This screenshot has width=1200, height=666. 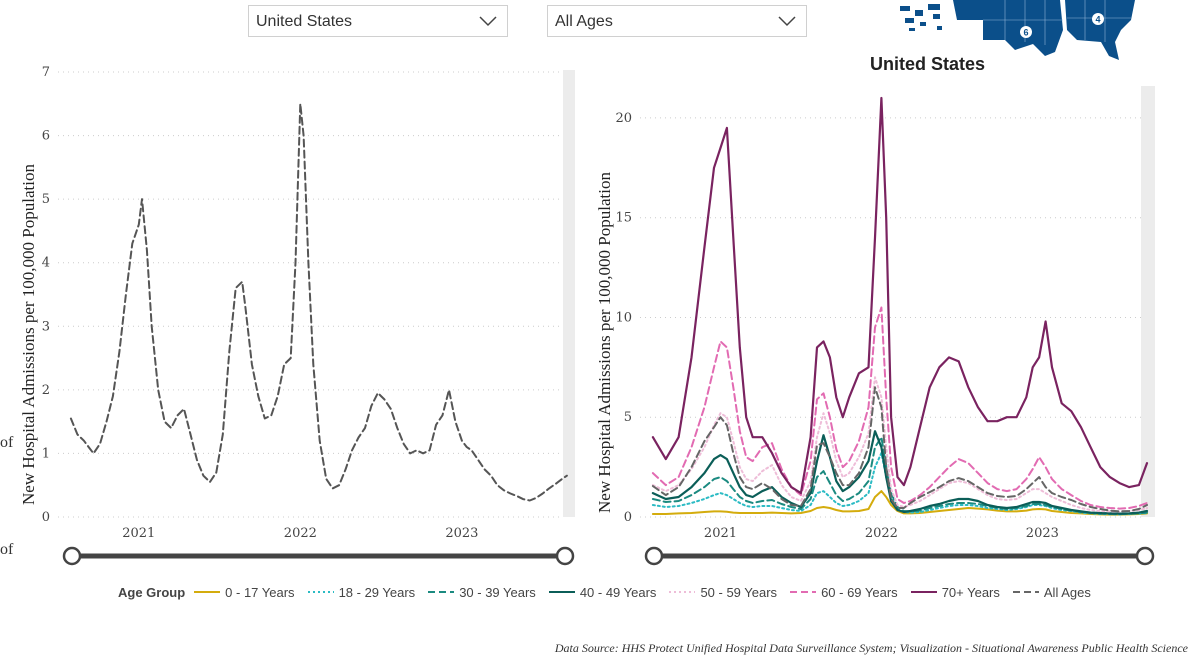 I want to click on legend-label: All Ages, so click(x=1067, y=592).